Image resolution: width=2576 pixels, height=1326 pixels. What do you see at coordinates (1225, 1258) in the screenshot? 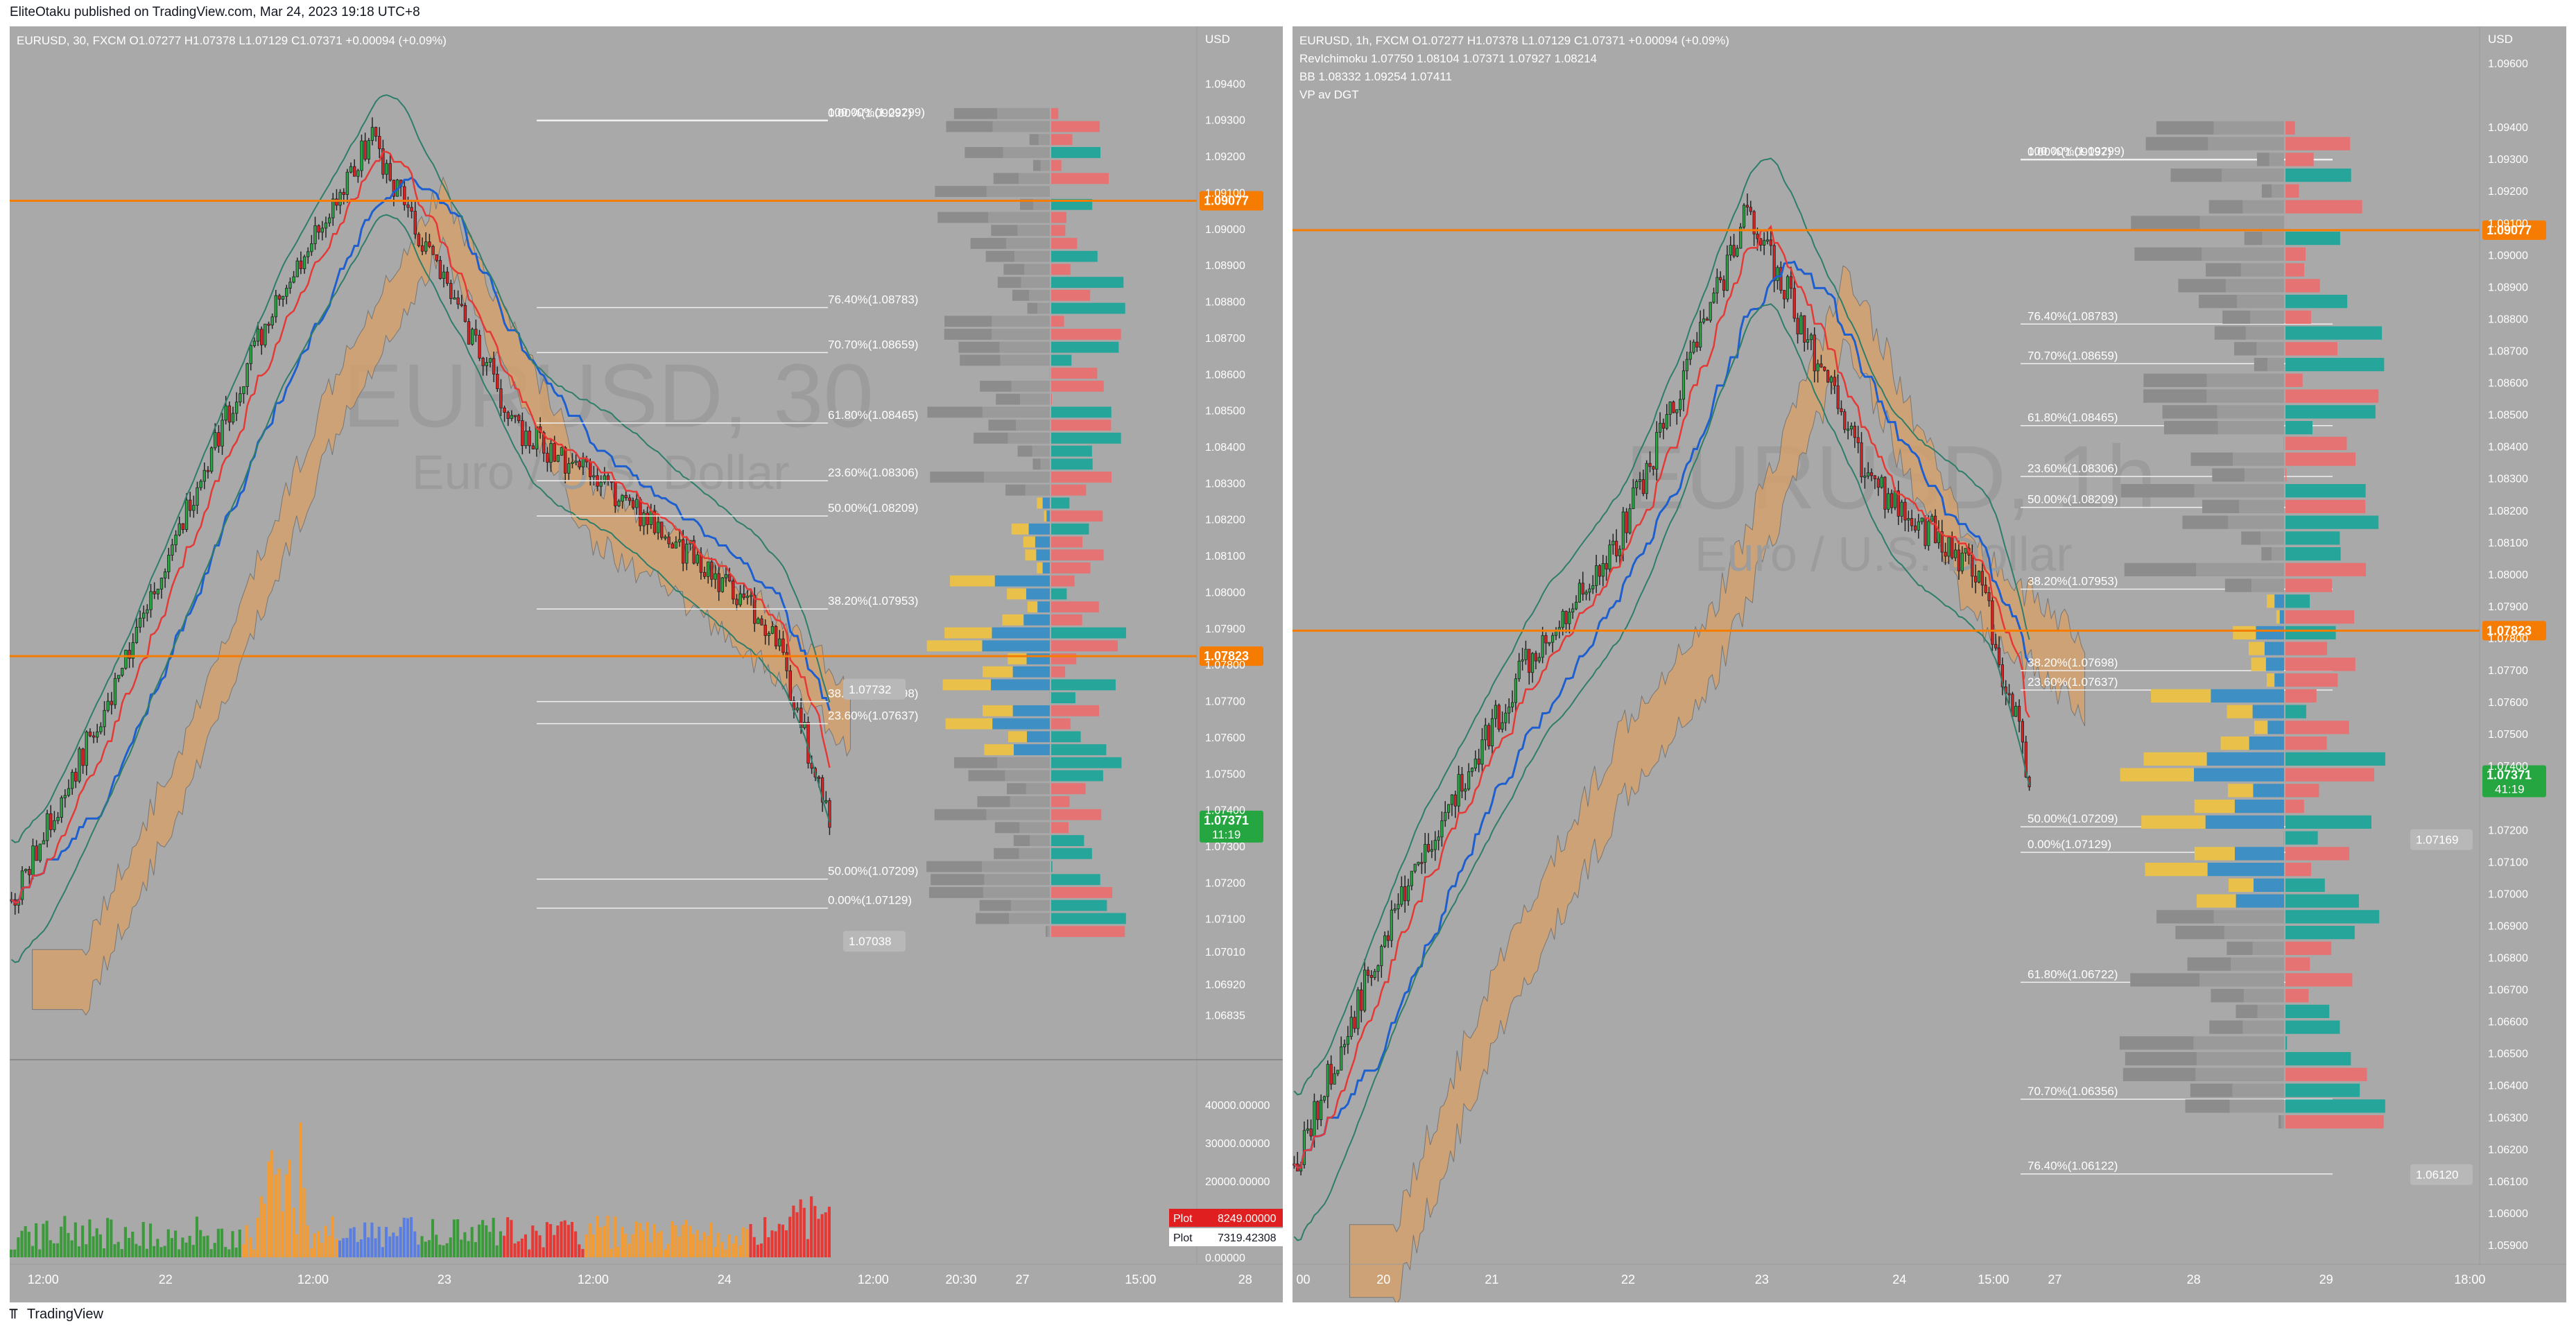
I see `volume-y-tick-label: 0.00000` at bounding box center [1225, 1258].